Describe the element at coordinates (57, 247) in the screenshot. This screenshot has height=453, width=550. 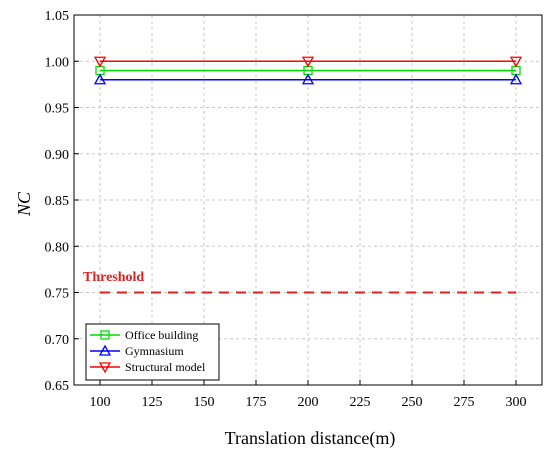
I see `y-tick-label: 0.80` at that location.